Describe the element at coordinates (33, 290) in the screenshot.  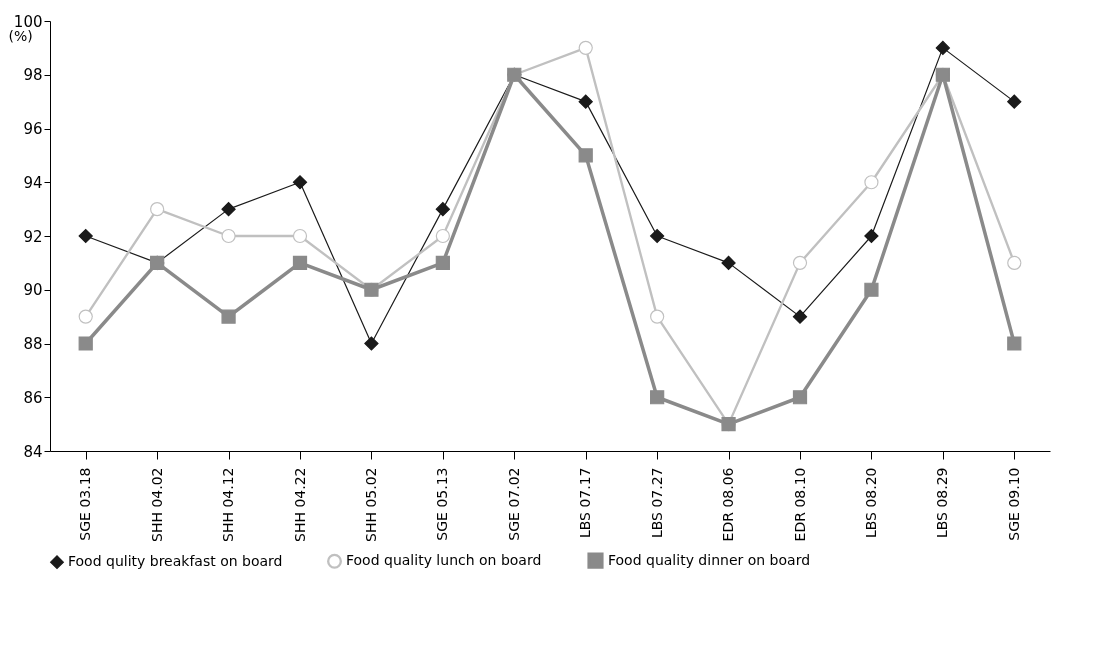
I see `y-tick-label: 90` at that location.